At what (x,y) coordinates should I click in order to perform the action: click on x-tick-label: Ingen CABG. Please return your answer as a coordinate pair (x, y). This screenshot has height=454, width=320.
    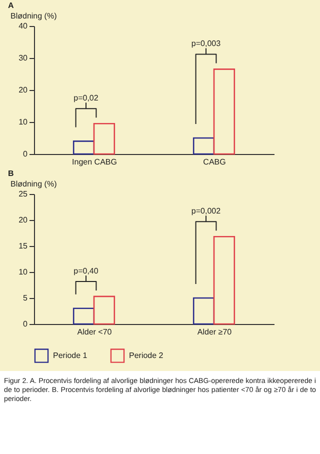
    Looking at the image, I should click on (94, 162).